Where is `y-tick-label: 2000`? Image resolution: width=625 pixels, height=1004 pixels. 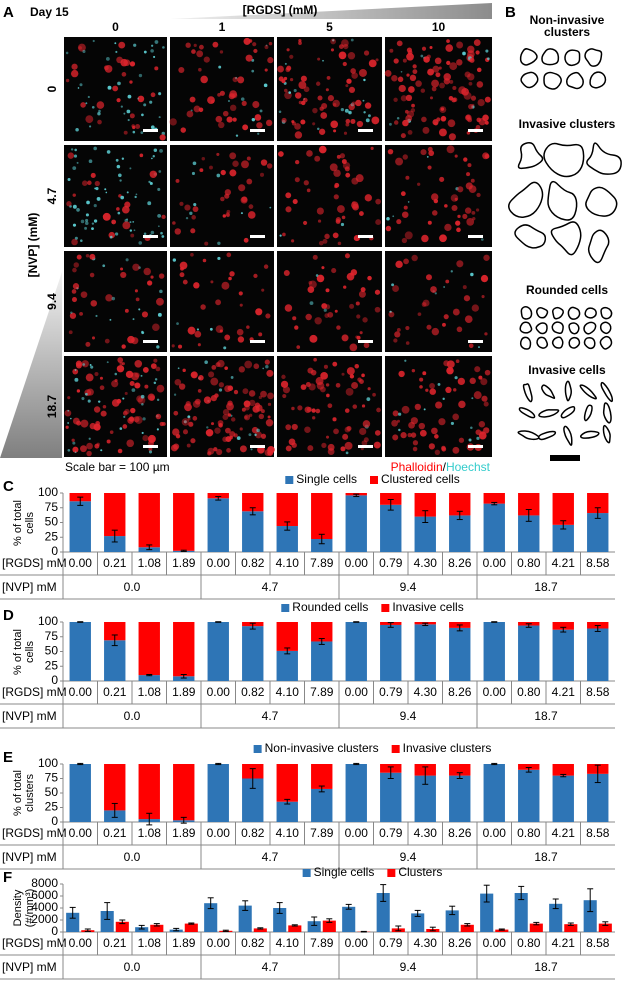 y-tick-label: 2000 is located at coordinates (44, 919).